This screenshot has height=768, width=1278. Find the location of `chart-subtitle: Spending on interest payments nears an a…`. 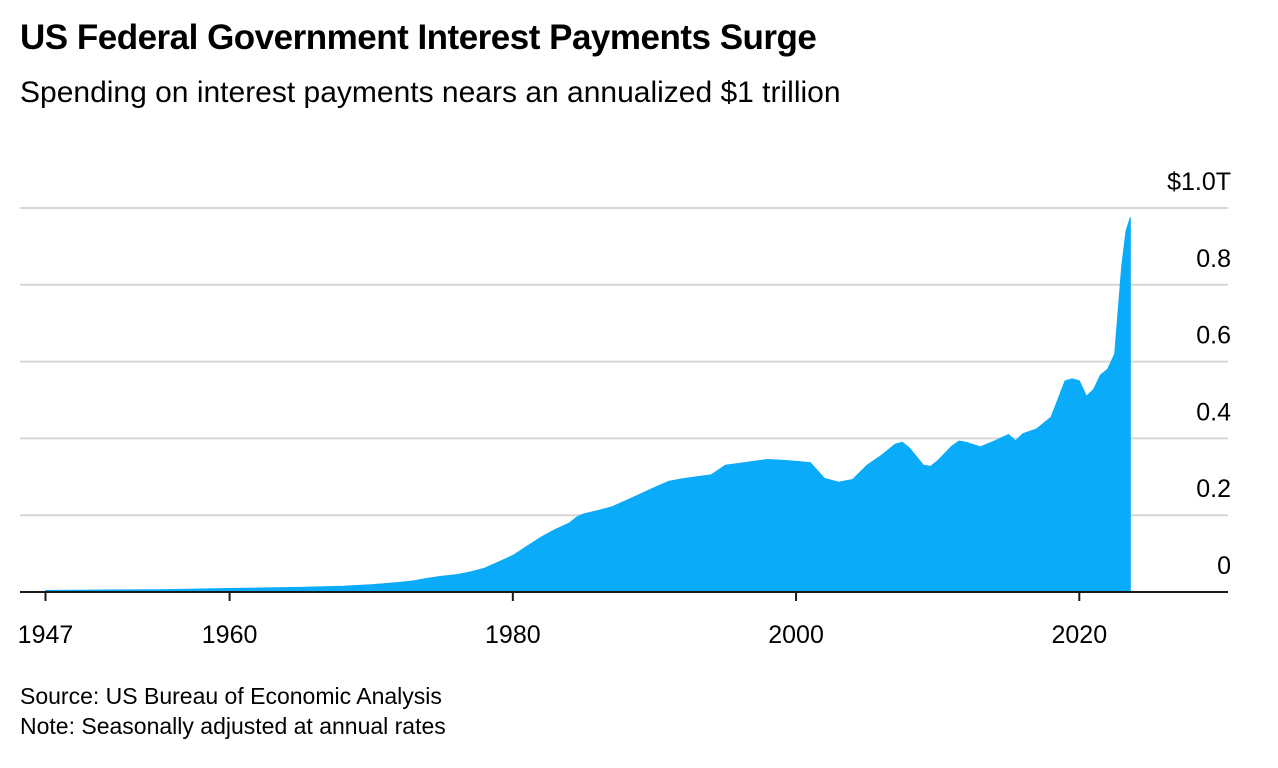

chart-subtitle: Spending on interest payments nears an a… is located at coordinates (430, 92).